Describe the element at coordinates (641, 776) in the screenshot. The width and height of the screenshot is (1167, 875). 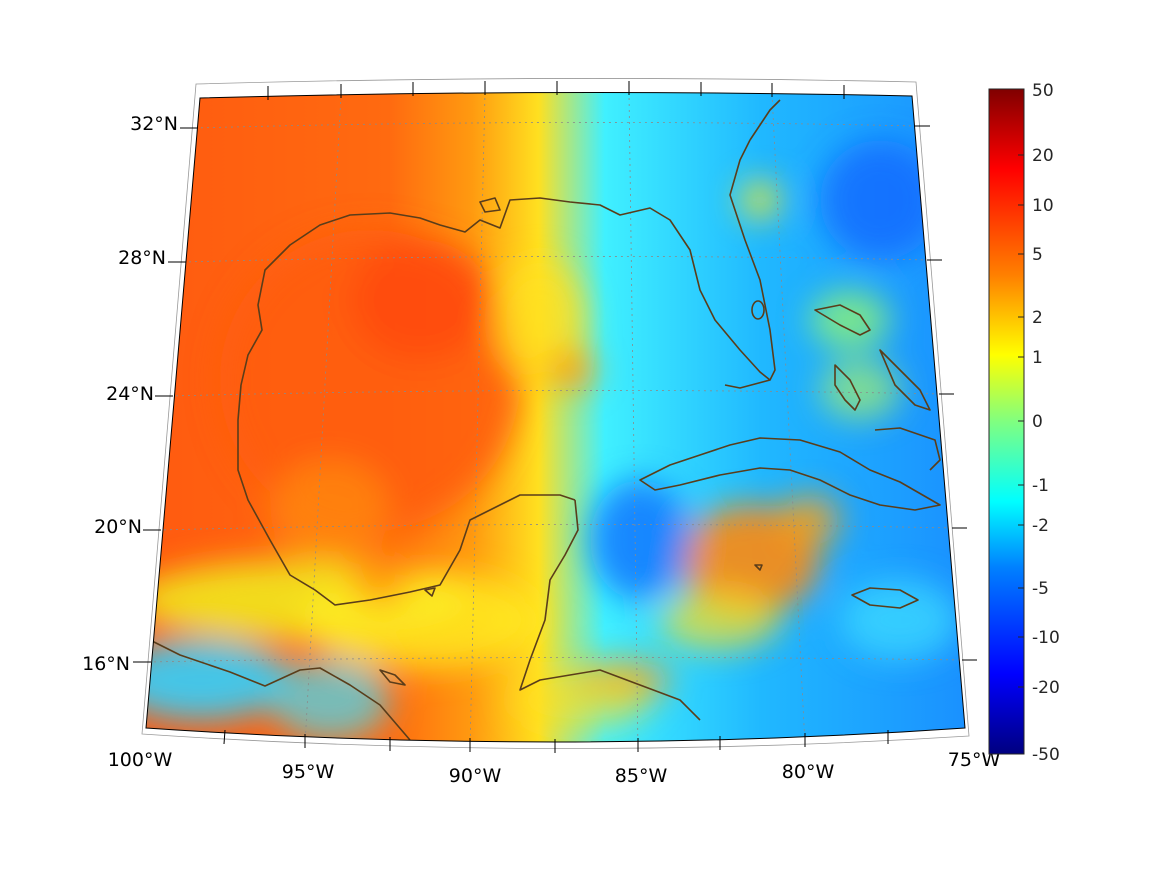
I see `lon-label: 85°W` at that location.